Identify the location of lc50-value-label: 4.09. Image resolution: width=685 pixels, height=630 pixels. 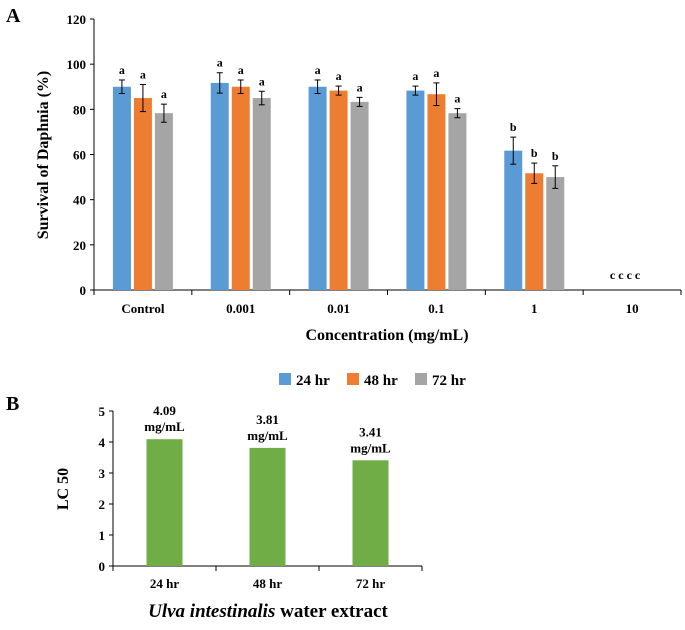
(164, 410).